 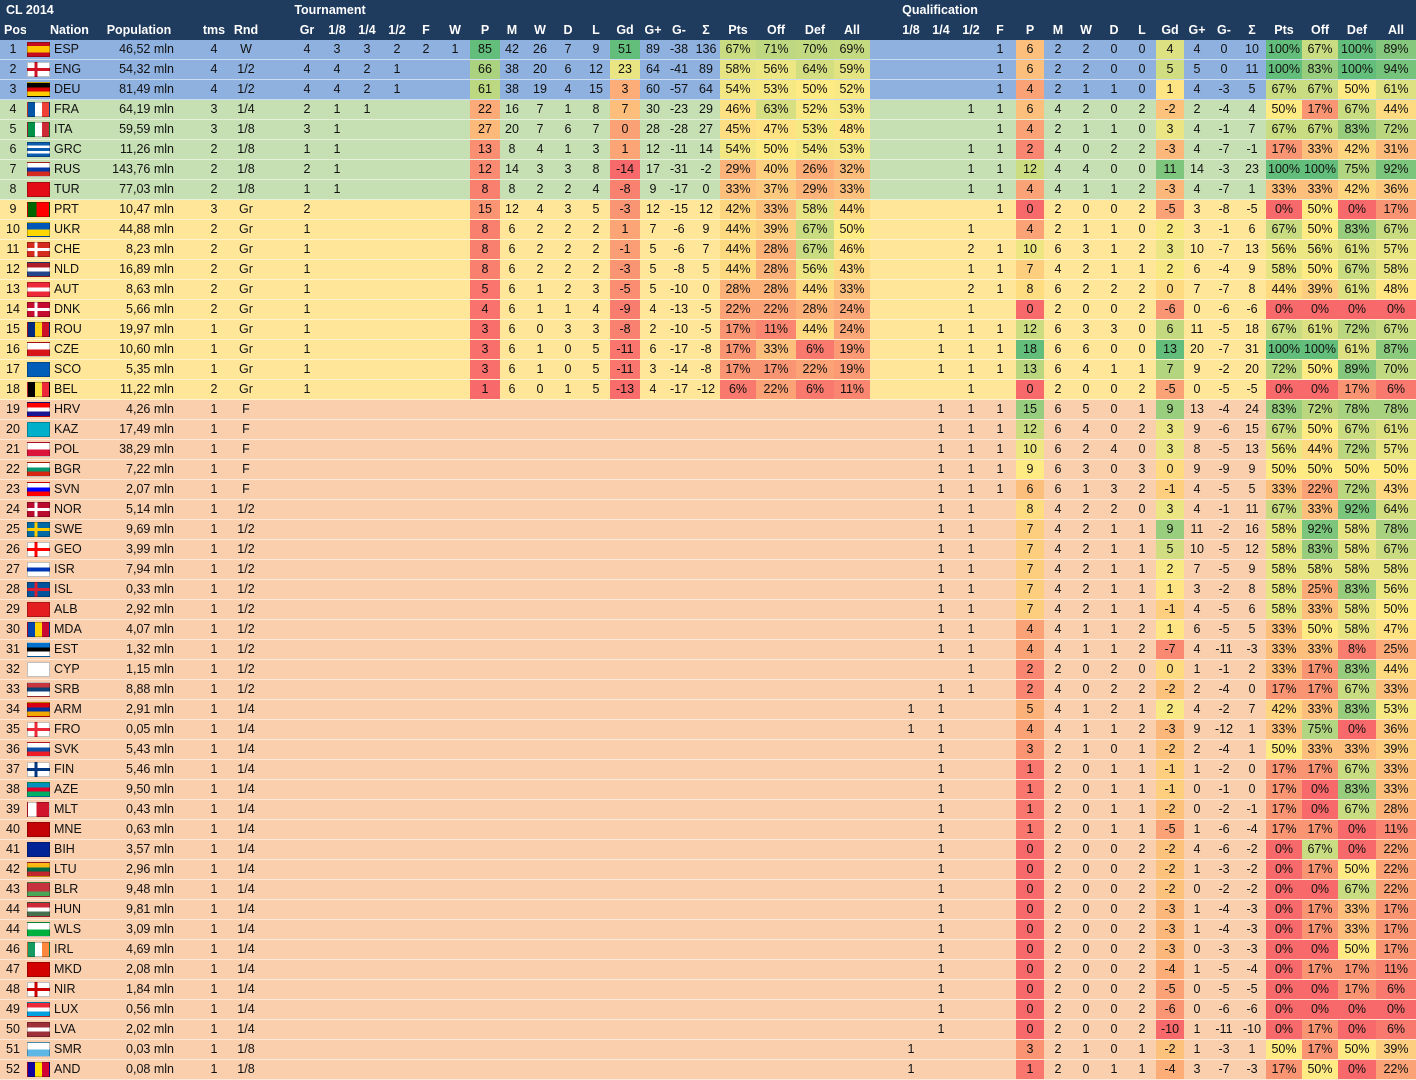 I want to click on cell-q-def: 78%, so click(x=1357, y=409).